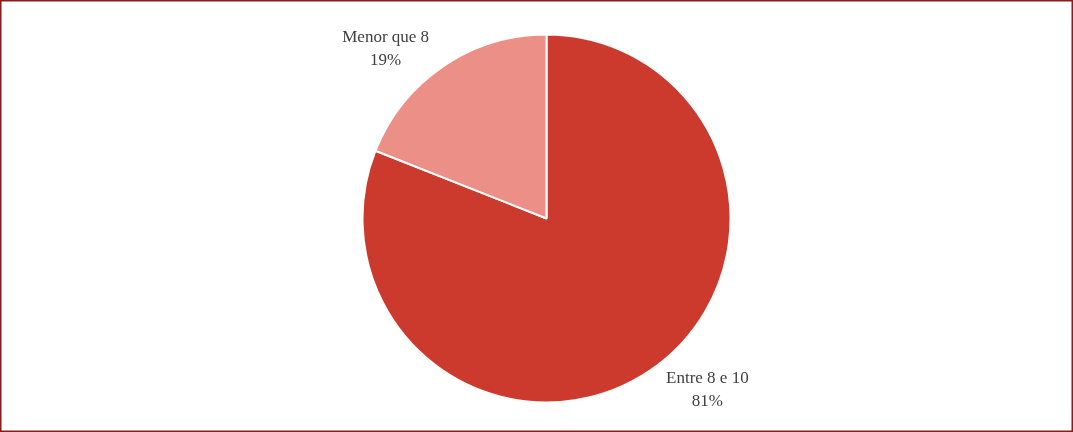 The height and width of the screenshot is (432, 1073). I want to click on data-label: 81%, so click(707, 400).